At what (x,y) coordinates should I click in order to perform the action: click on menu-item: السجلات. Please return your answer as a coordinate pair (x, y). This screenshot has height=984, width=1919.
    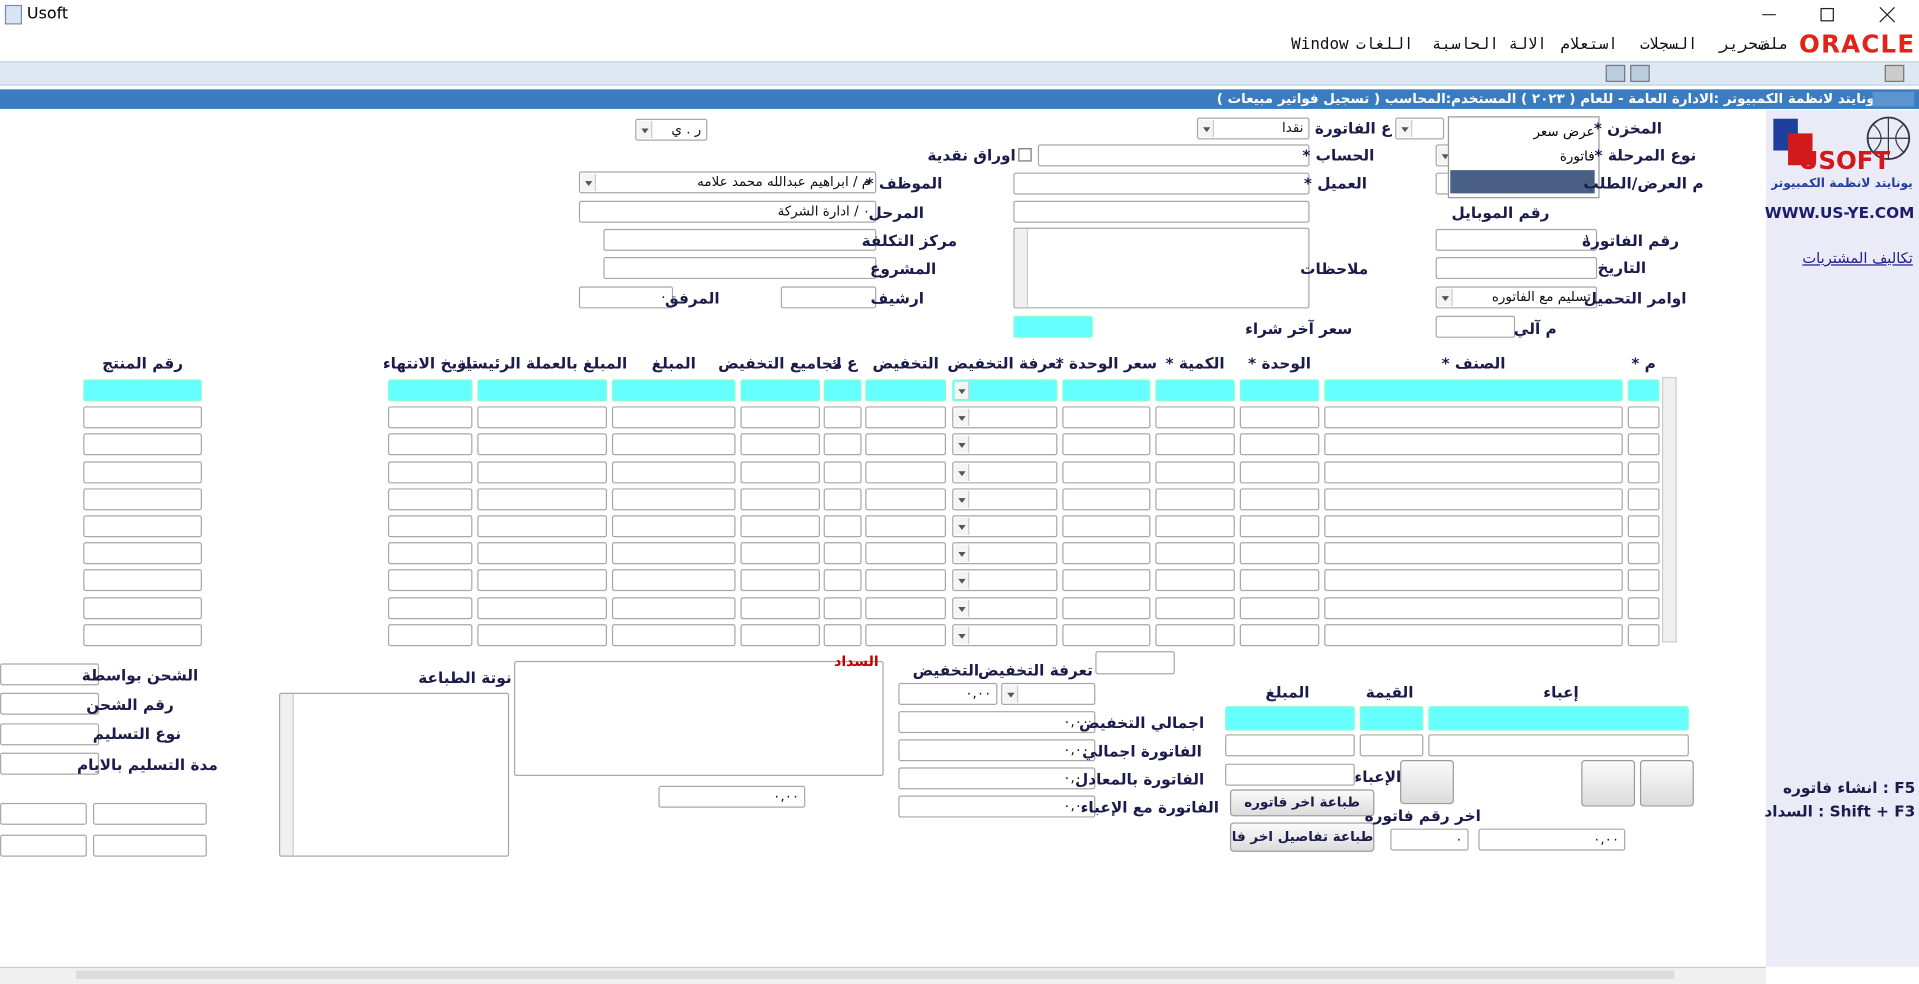
    Looking at the image, I should click on (1668, 44).